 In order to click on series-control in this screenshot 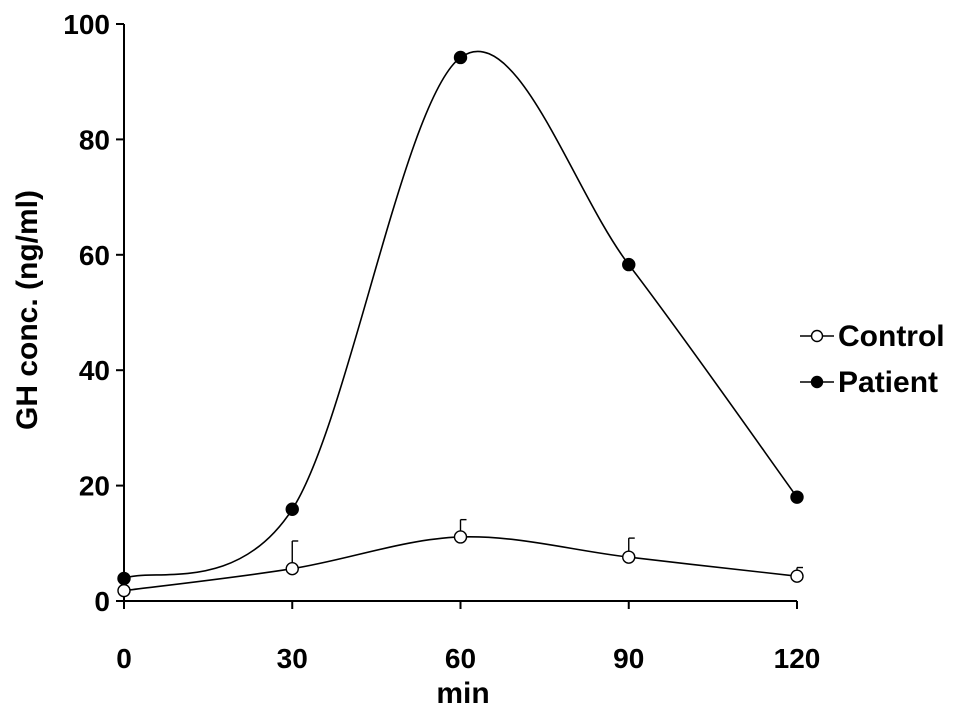, I will do `click(460, 558)`.